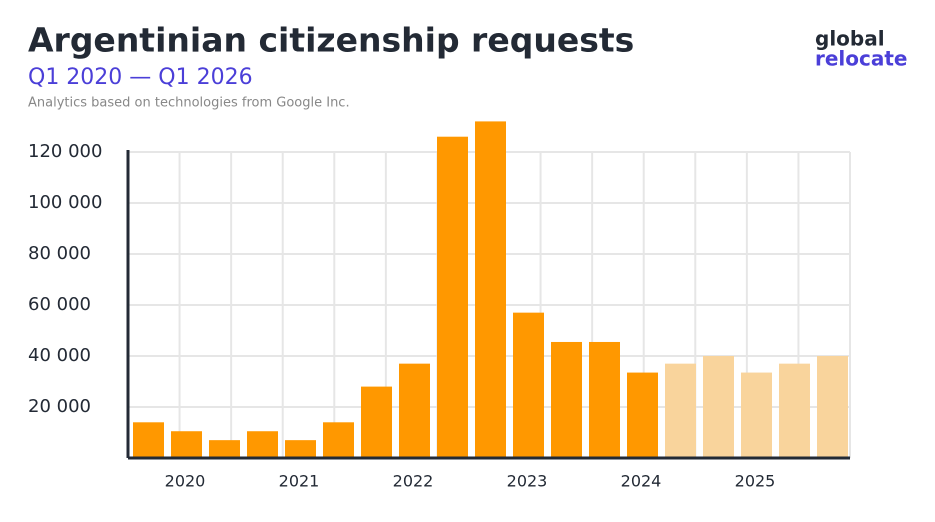 The image size is (935, 522). What do you see at coordinates (59, 406) in the screenshot?
I see `y-tick-label: 20 000` at bounding box center [59, 406].